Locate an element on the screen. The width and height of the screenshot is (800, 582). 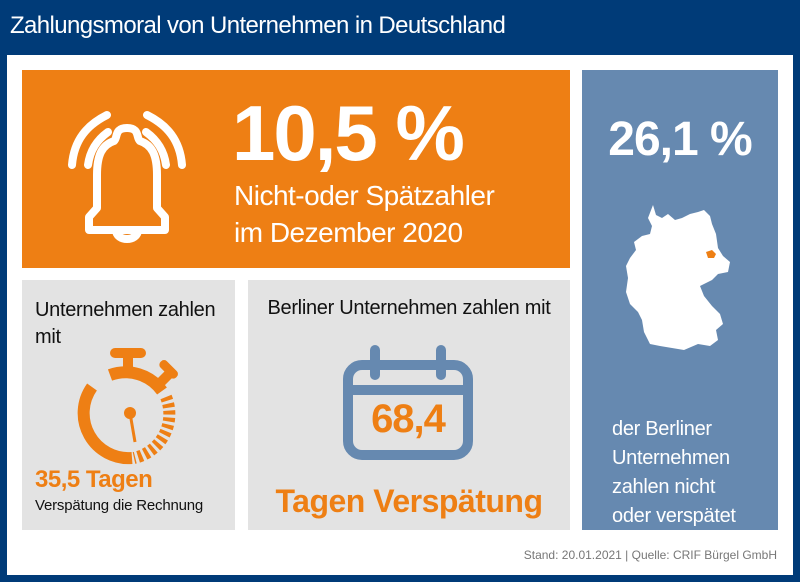
berlin-delay-value: 68,4 is located at coordinates (408, 419).